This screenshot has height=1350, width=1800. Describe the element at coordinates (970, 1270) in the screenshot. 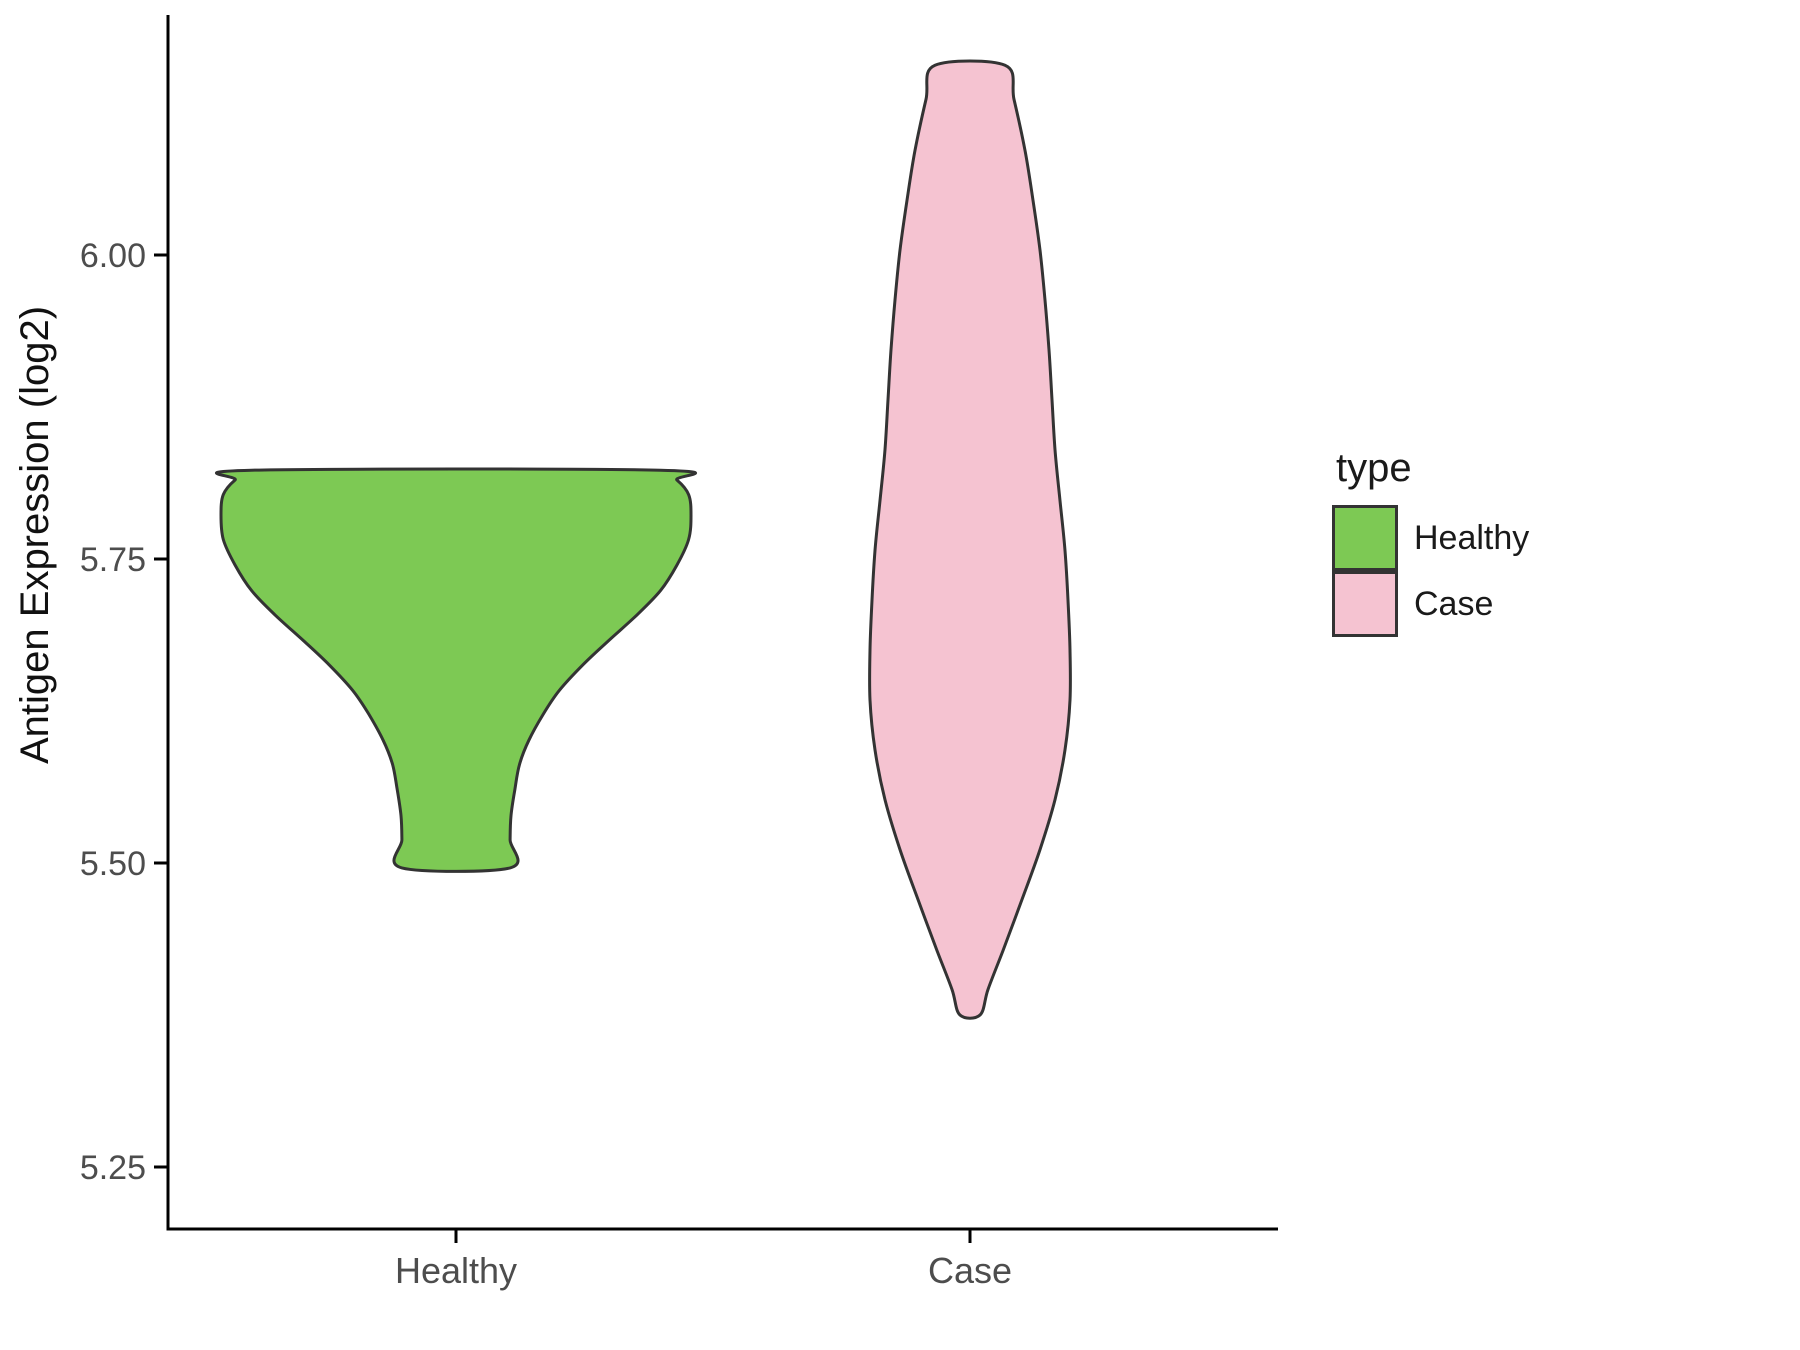

I see `x-category-label-case: Case` at that location.